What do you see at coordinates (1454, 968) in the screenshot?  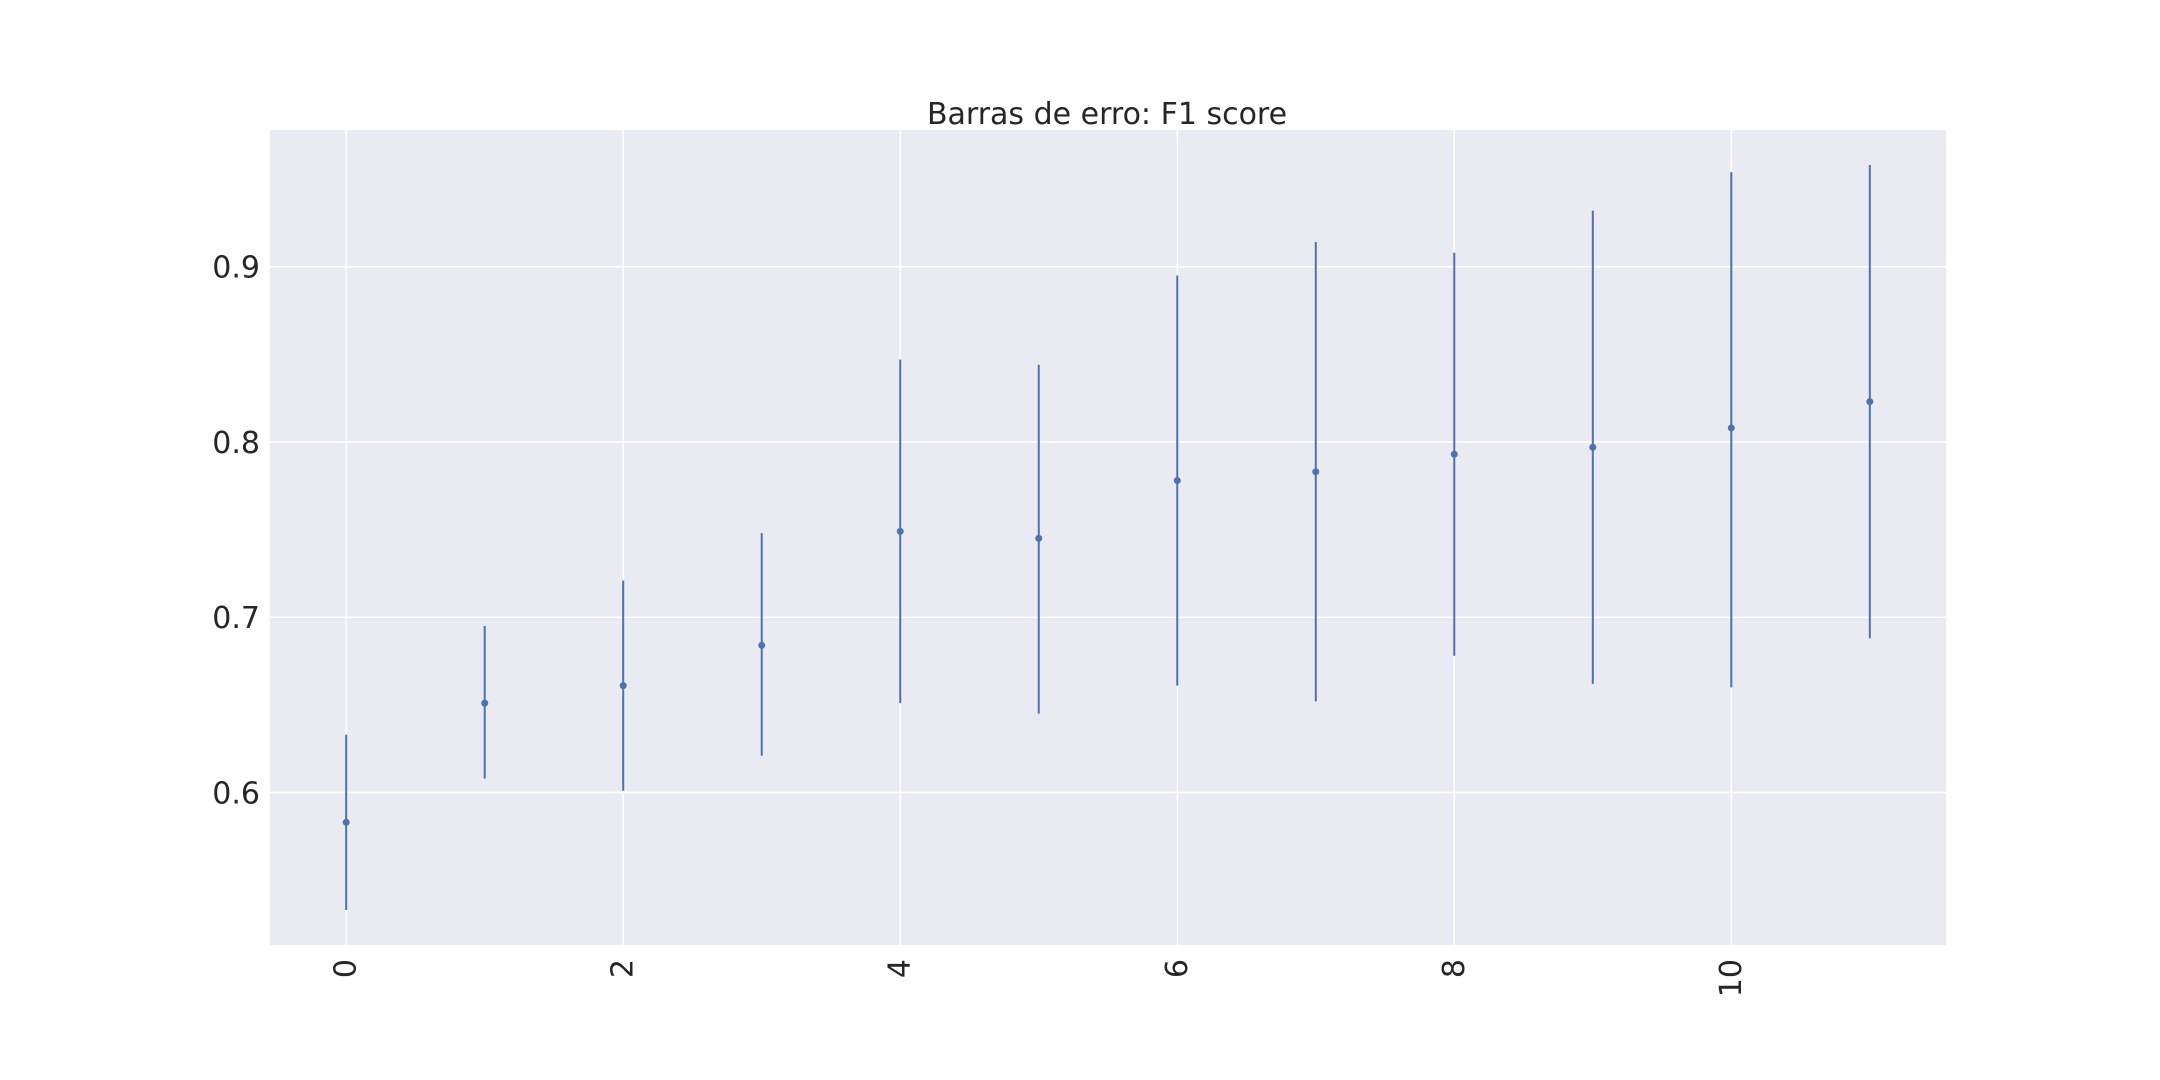 I see `x-tick-label: 8` at bounding box center [1454, 968].